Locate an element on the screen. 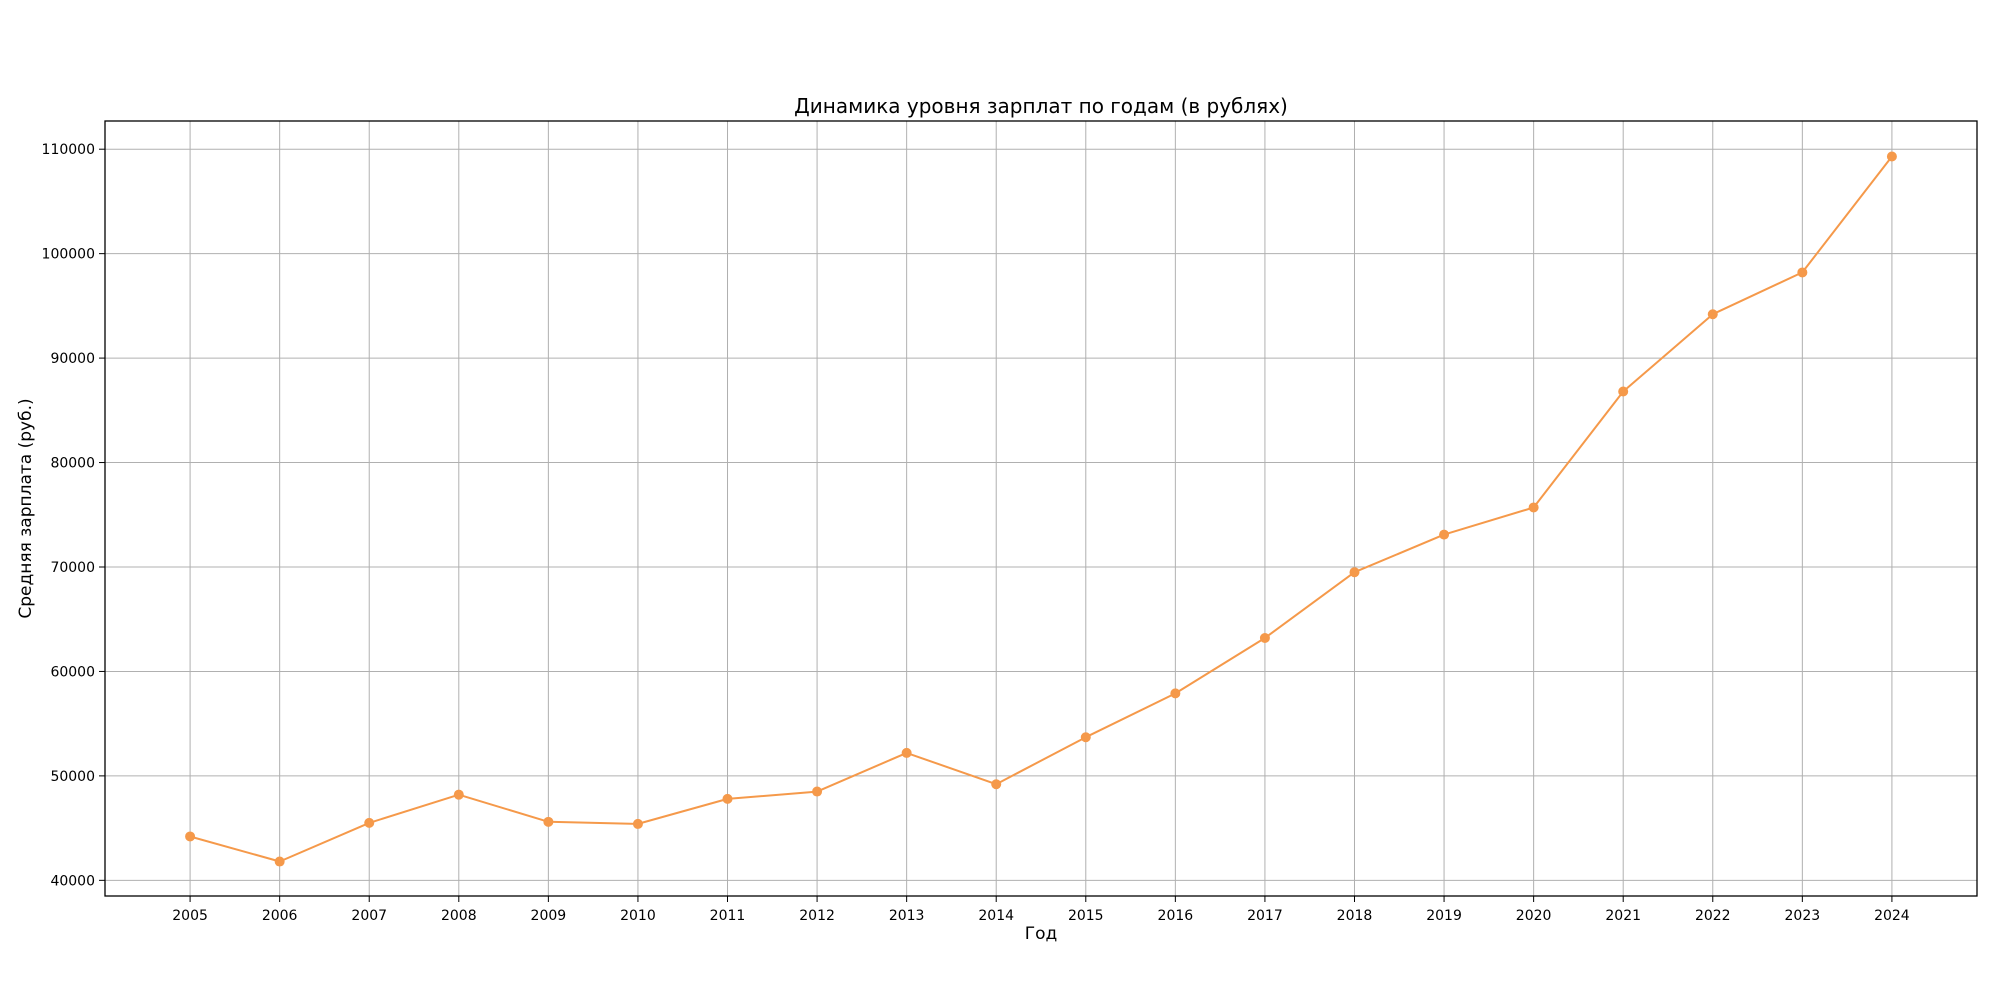  x-tick-label: 2007 is located at coordinates (369, 916).